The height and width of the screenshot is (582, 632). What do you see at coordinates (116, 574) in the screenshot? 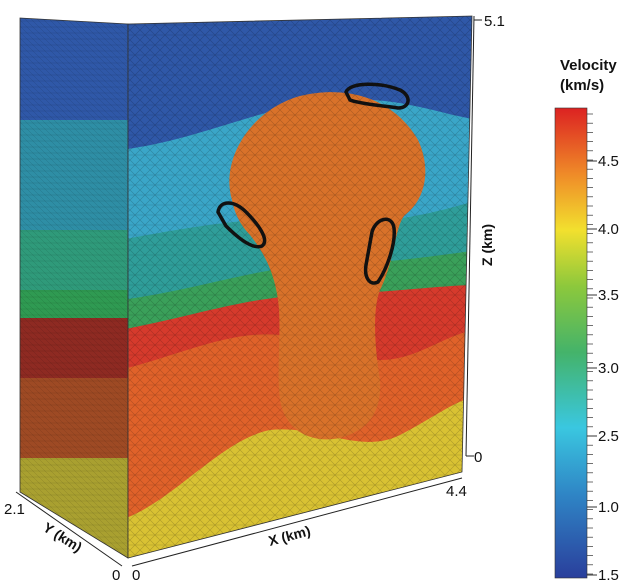
I see `y-axis-min-tick: 0` at bounding box center [116, 574].